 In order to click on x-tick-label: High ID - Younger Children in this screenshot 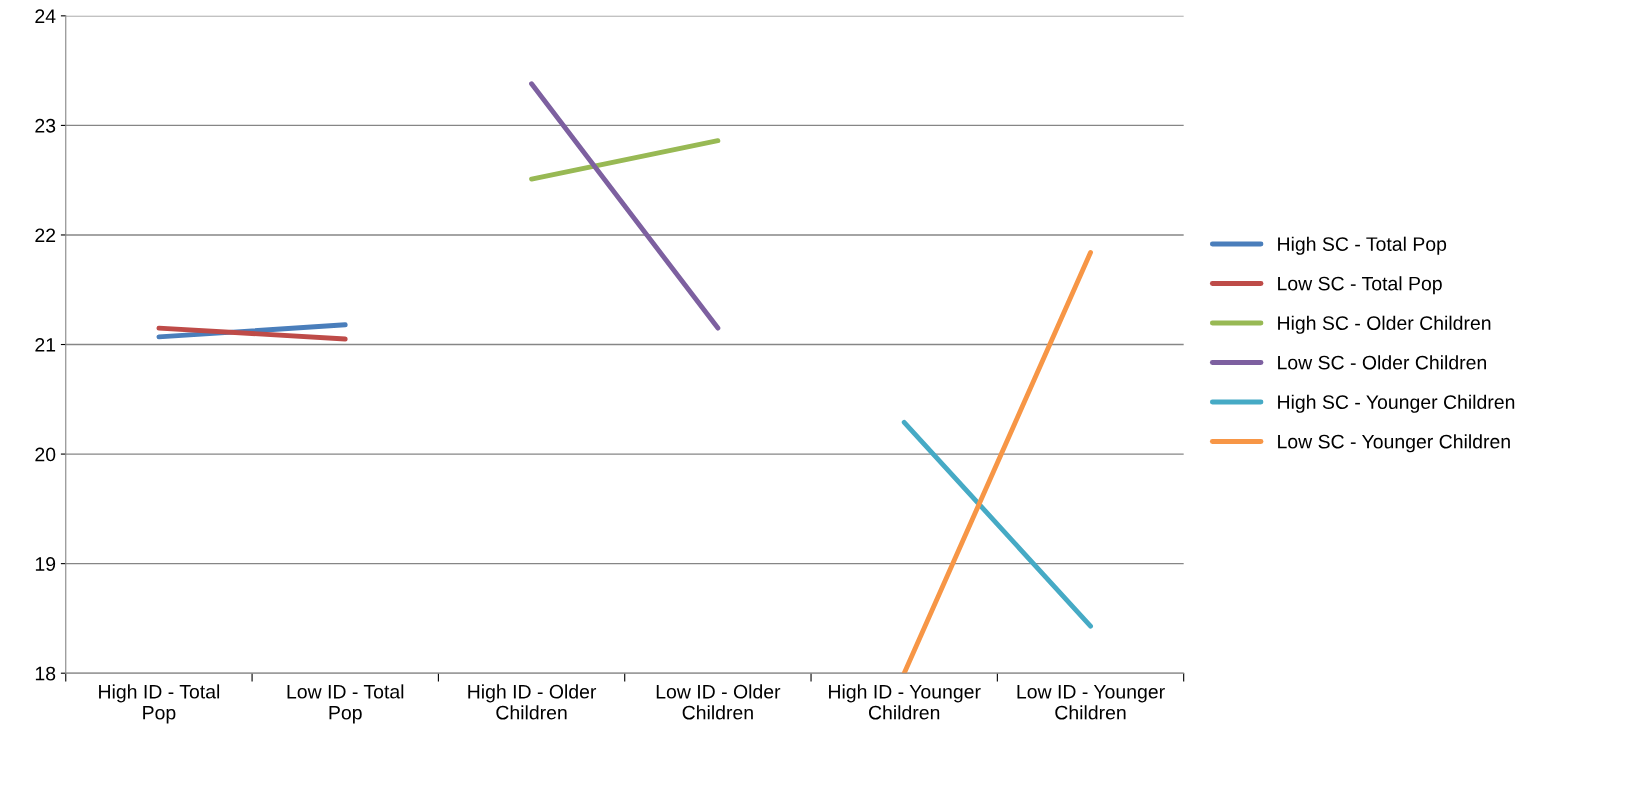, I will do `click(905, 702)`.